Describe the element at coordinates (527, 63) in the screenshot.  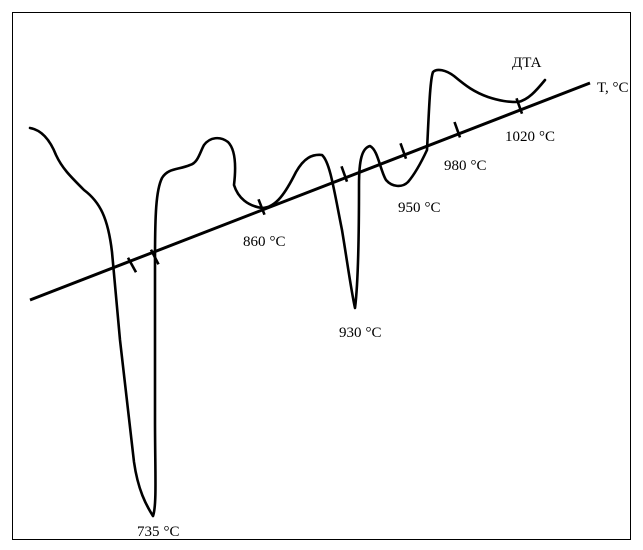
I see `curve-label: ДТА` at that location.